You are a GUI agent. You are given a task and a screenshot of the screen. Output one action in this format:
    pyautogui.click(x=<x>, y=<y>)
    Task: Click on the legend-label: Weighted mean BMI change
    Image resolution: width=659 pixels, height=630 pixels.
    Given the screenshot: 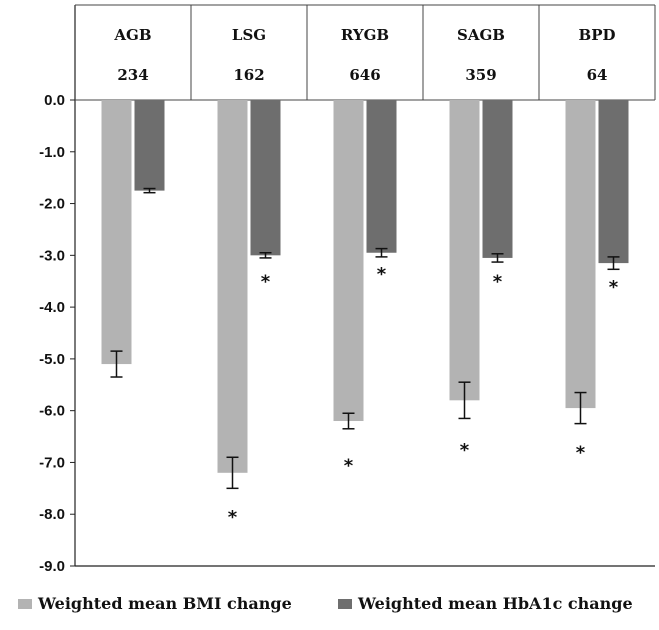 What is the action you would take?
    pyautogui.click(x=164, y=603)
    